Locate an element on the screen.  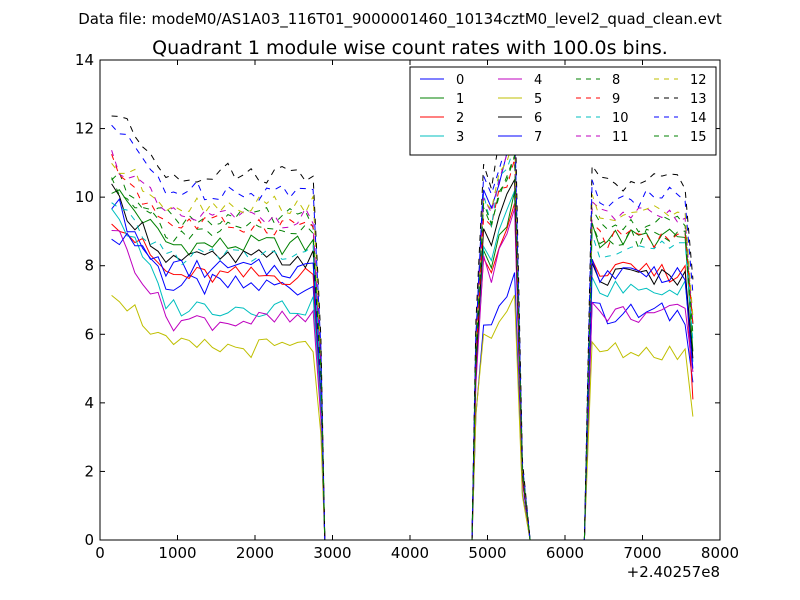
y-tick-label: 14 is located at coordinates (84, 60).